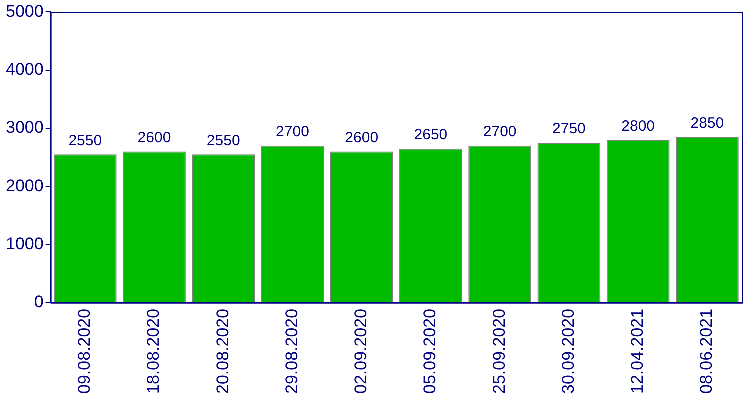 Image resolution: width=750 pixels, height=400 pixels. Describe the element at coordinates (222, 351) in the screenshot. I see `x-tick-label: 20.08.2020` at that location.